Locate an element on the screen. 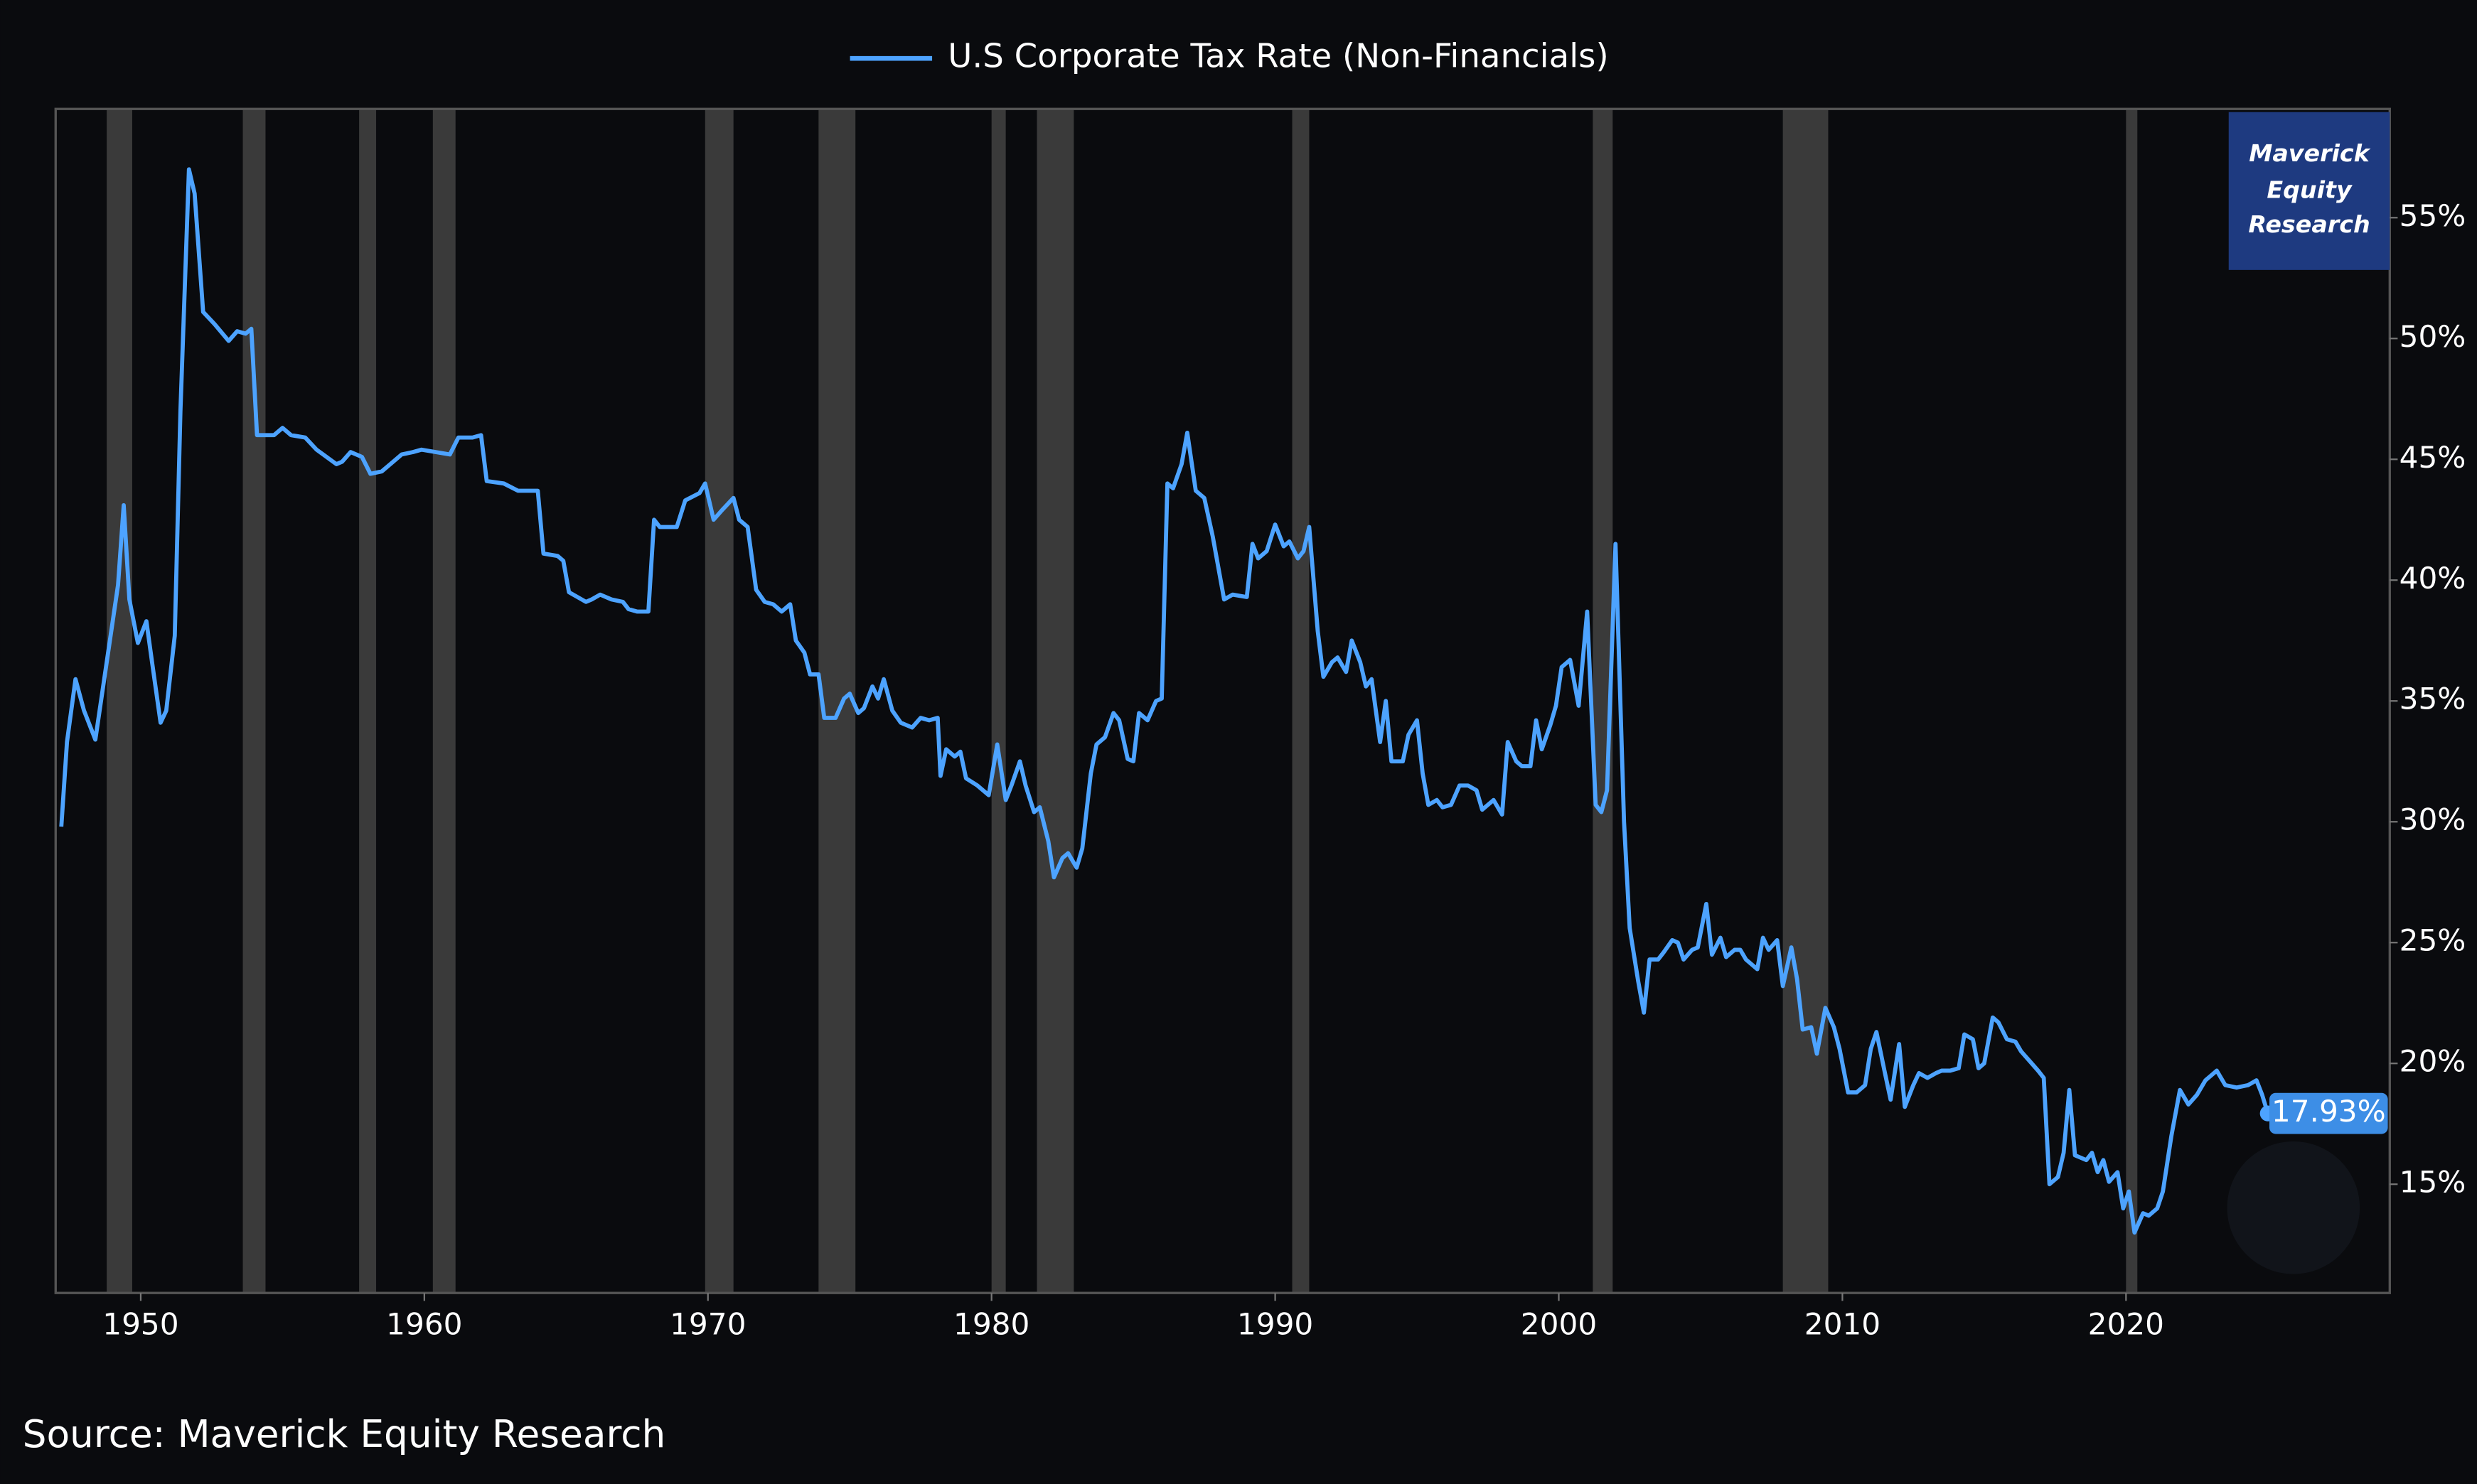  legend-label: U.S Corporate Tax Rate (Non-Financials) is located at coordinates (1278, 56).